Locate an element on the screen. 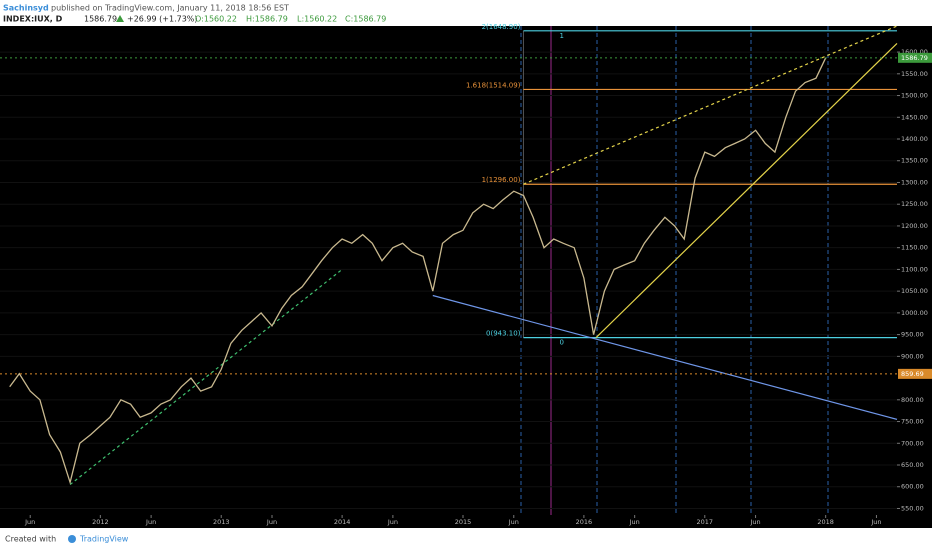 This screenshot has width=932, height=554. brand-logo is located at coordinates (72, 539).